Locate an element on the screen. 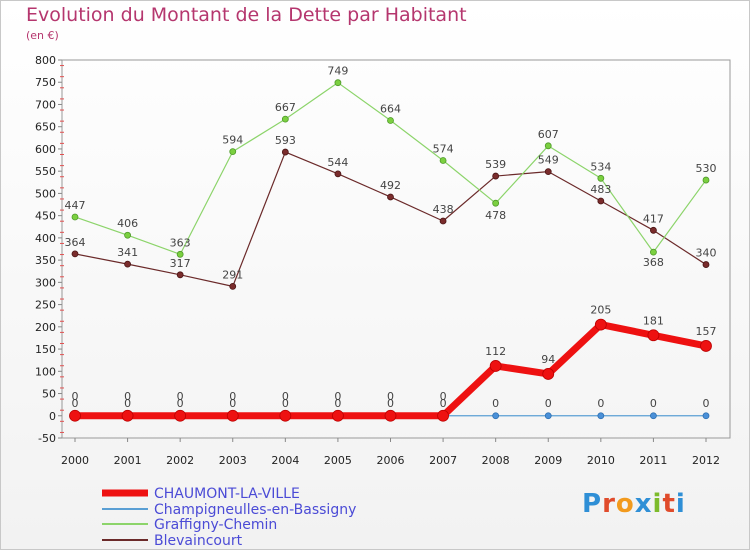  y-tick-label: 200 is located at coordinates (45, 327).